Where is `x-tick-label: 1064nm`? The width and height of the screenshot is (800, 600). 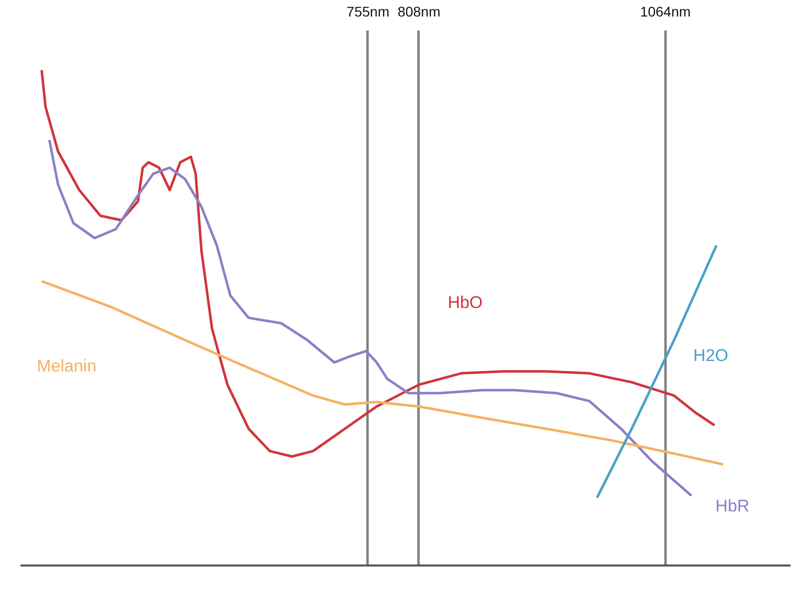
x-tick-label: 1064nm is located at coordinates (665, 12).